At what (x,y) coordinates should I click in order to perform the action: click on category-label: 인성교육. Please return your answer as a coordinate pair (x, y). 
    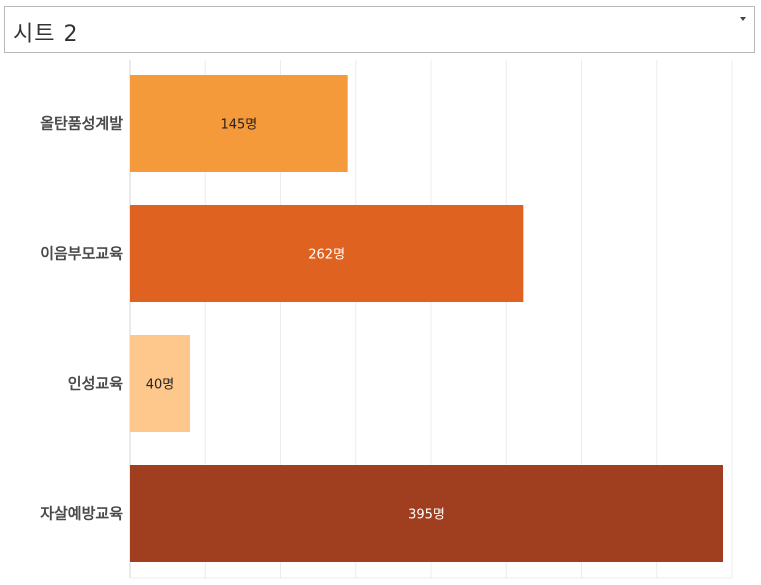
    Looking at the image, I should click on (95, 384).